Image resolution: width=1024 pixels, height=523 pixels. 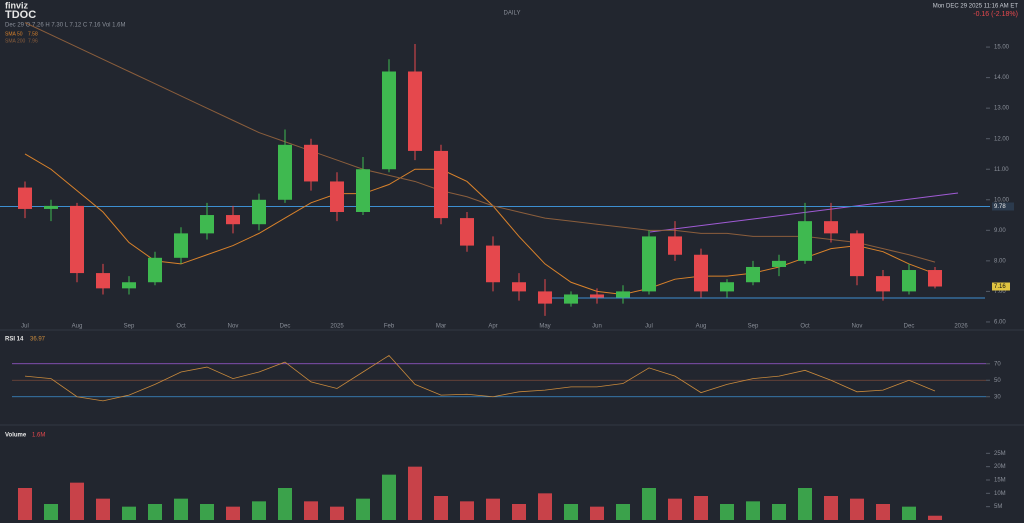 What do you see at coordinates (16, 436) in the screenshot?
I see `panel-title: Volume` at bounding box center [16, 436].